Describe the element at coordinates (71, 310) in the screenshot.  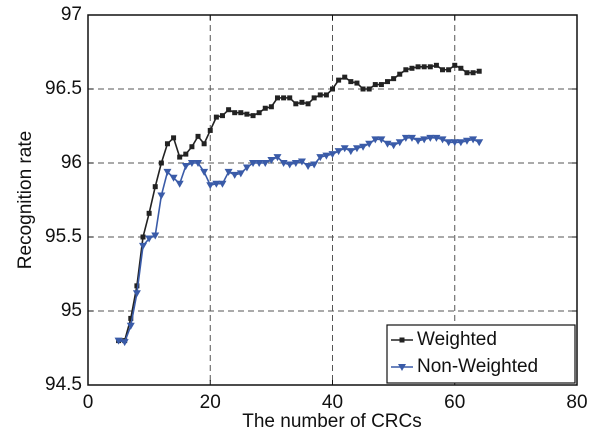
I see `y-tick-label: 95` at that location.